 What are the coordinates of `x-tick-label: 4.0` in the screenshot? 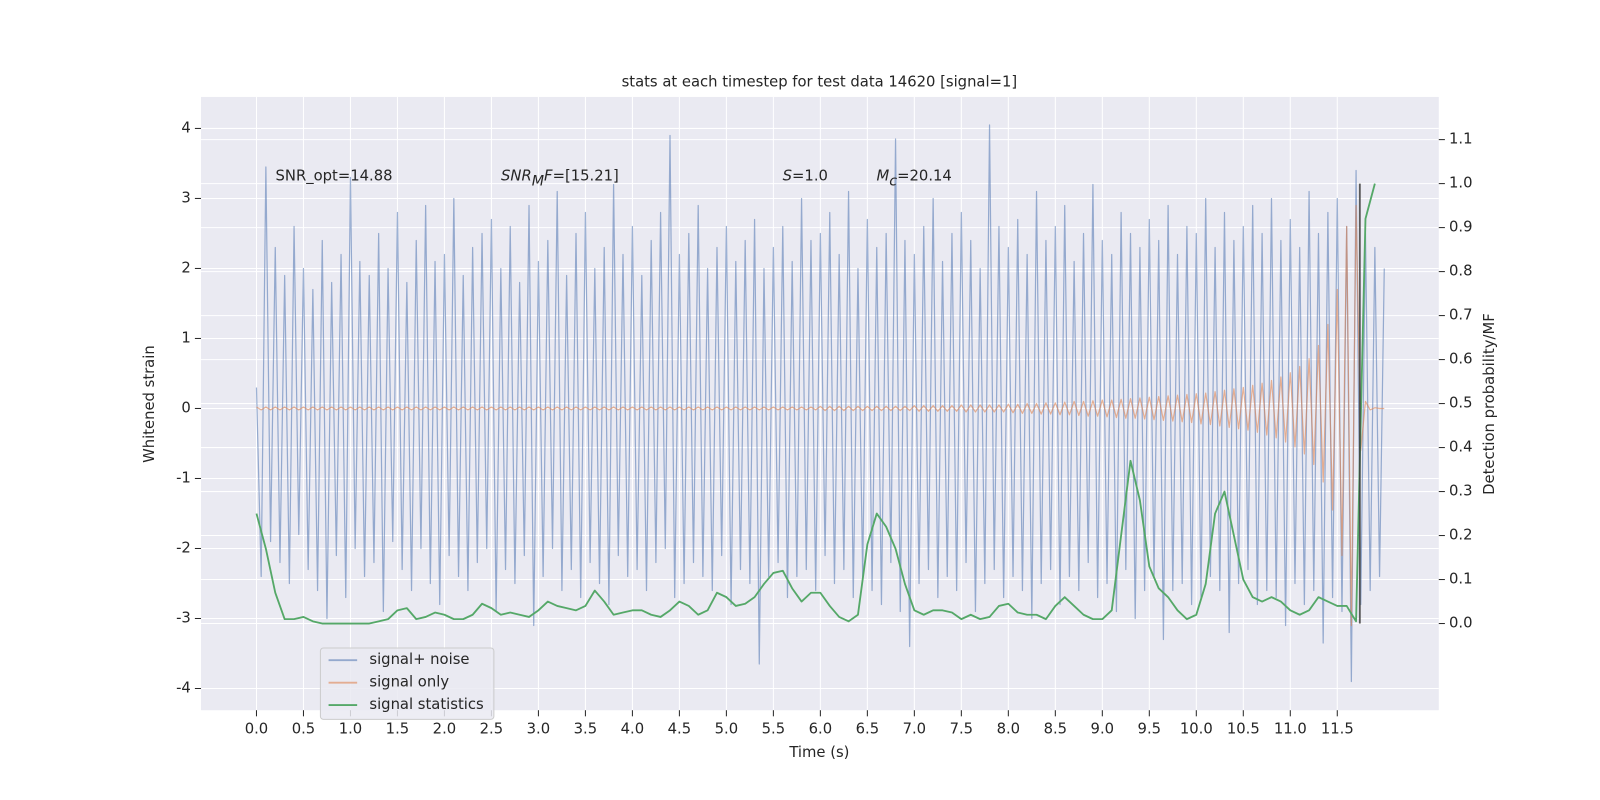 It's located at (633, 729).